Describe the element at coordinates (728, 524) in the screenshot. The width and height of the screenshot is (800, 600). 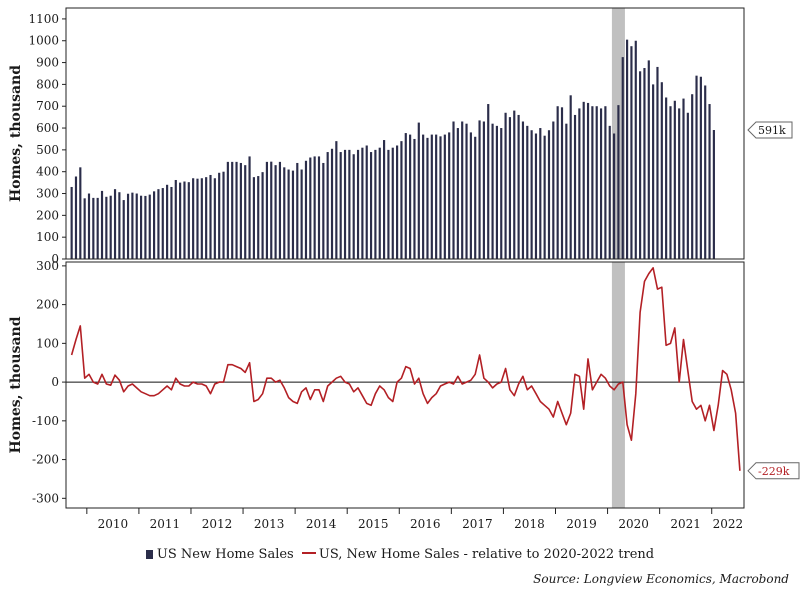
I see `x-tick-label-2022: 2022` at that location.